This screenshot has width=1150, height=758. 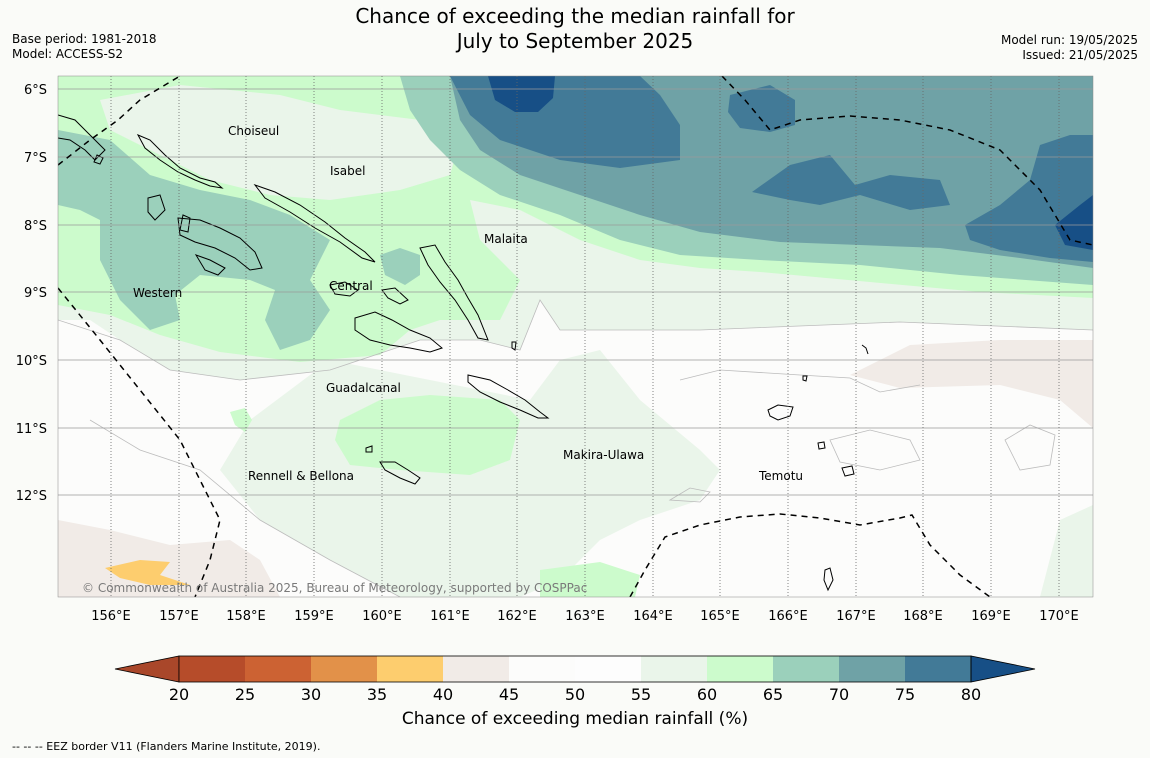 What do you see at coordinates (1069, 48) in the screenshot?
I see `meta-right: Model run: 19/05/2025 Issued: 21/05/2025` at bounding box center [1069, 48].